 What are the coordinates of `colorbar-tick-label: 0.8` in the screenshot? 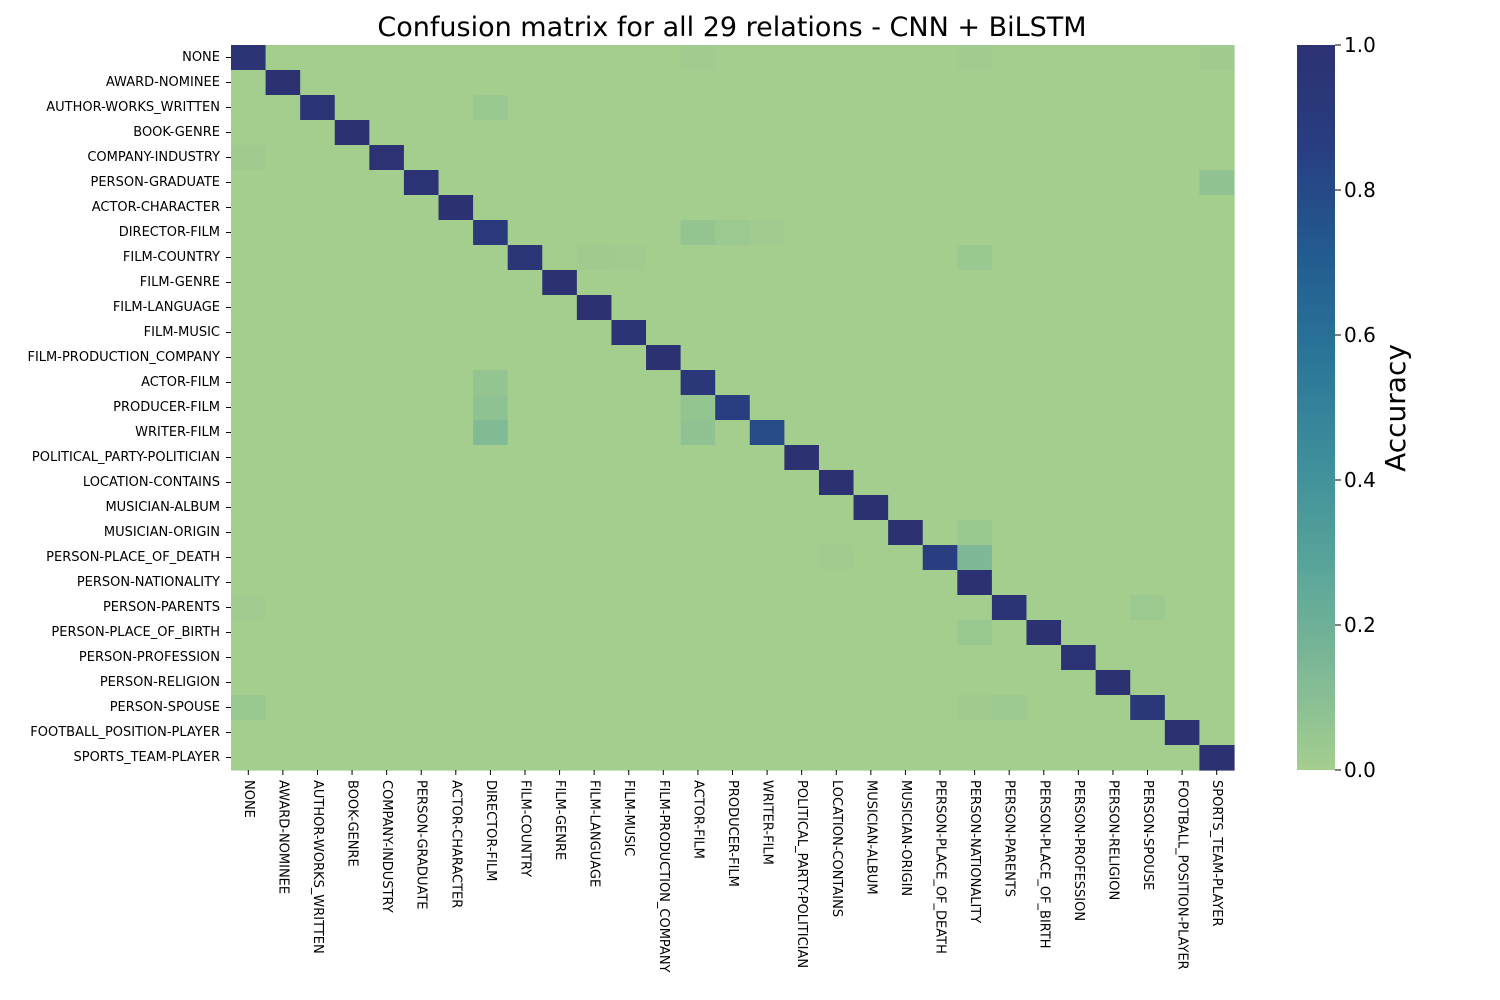 It's located at (1360, 190).